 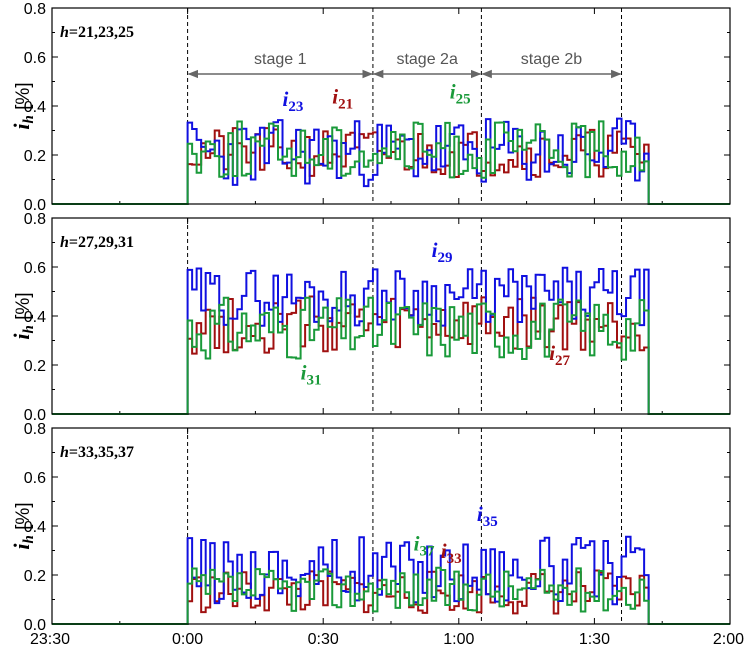 I want to click on x-tick-label: 23:30, so click(x=50, y=639).